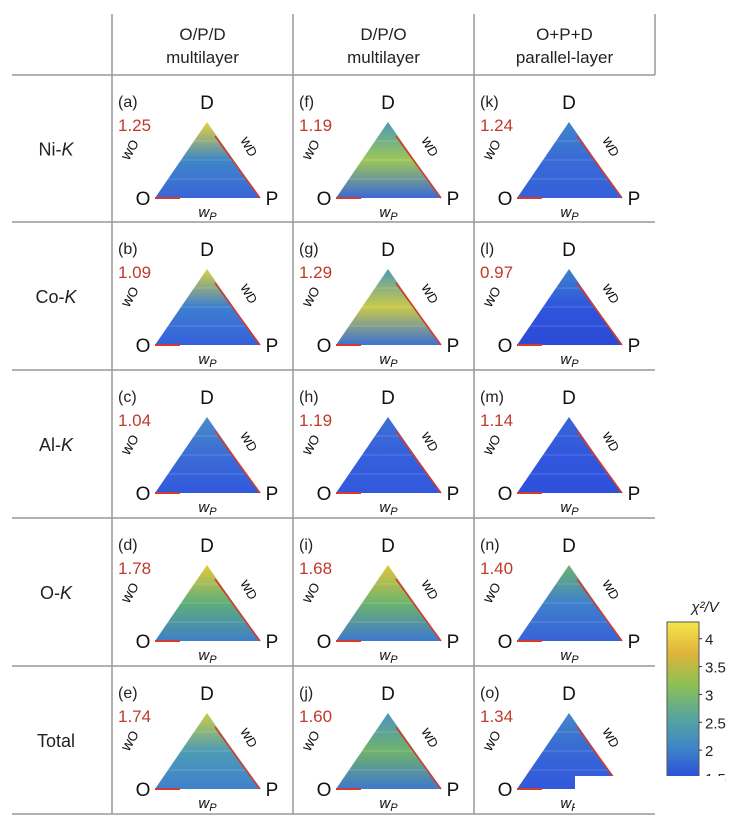 The height and width of the screenshot is (825, 748). Describe the element at coordinates (134, 568) in the screenshot. I see `panel-min-value: 1.78` at that location.